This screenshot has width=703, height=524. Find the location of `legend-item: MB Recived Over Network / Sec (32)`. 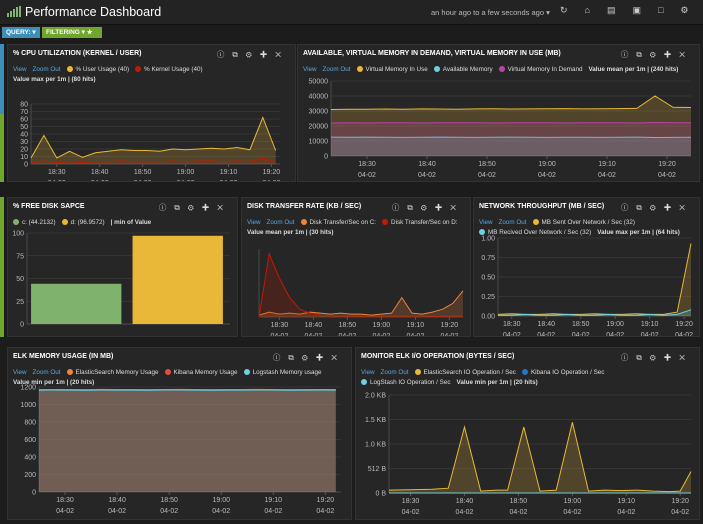

legend-item: MB Recived Over Network / Sec (32) is located at coordinates (535, 233).